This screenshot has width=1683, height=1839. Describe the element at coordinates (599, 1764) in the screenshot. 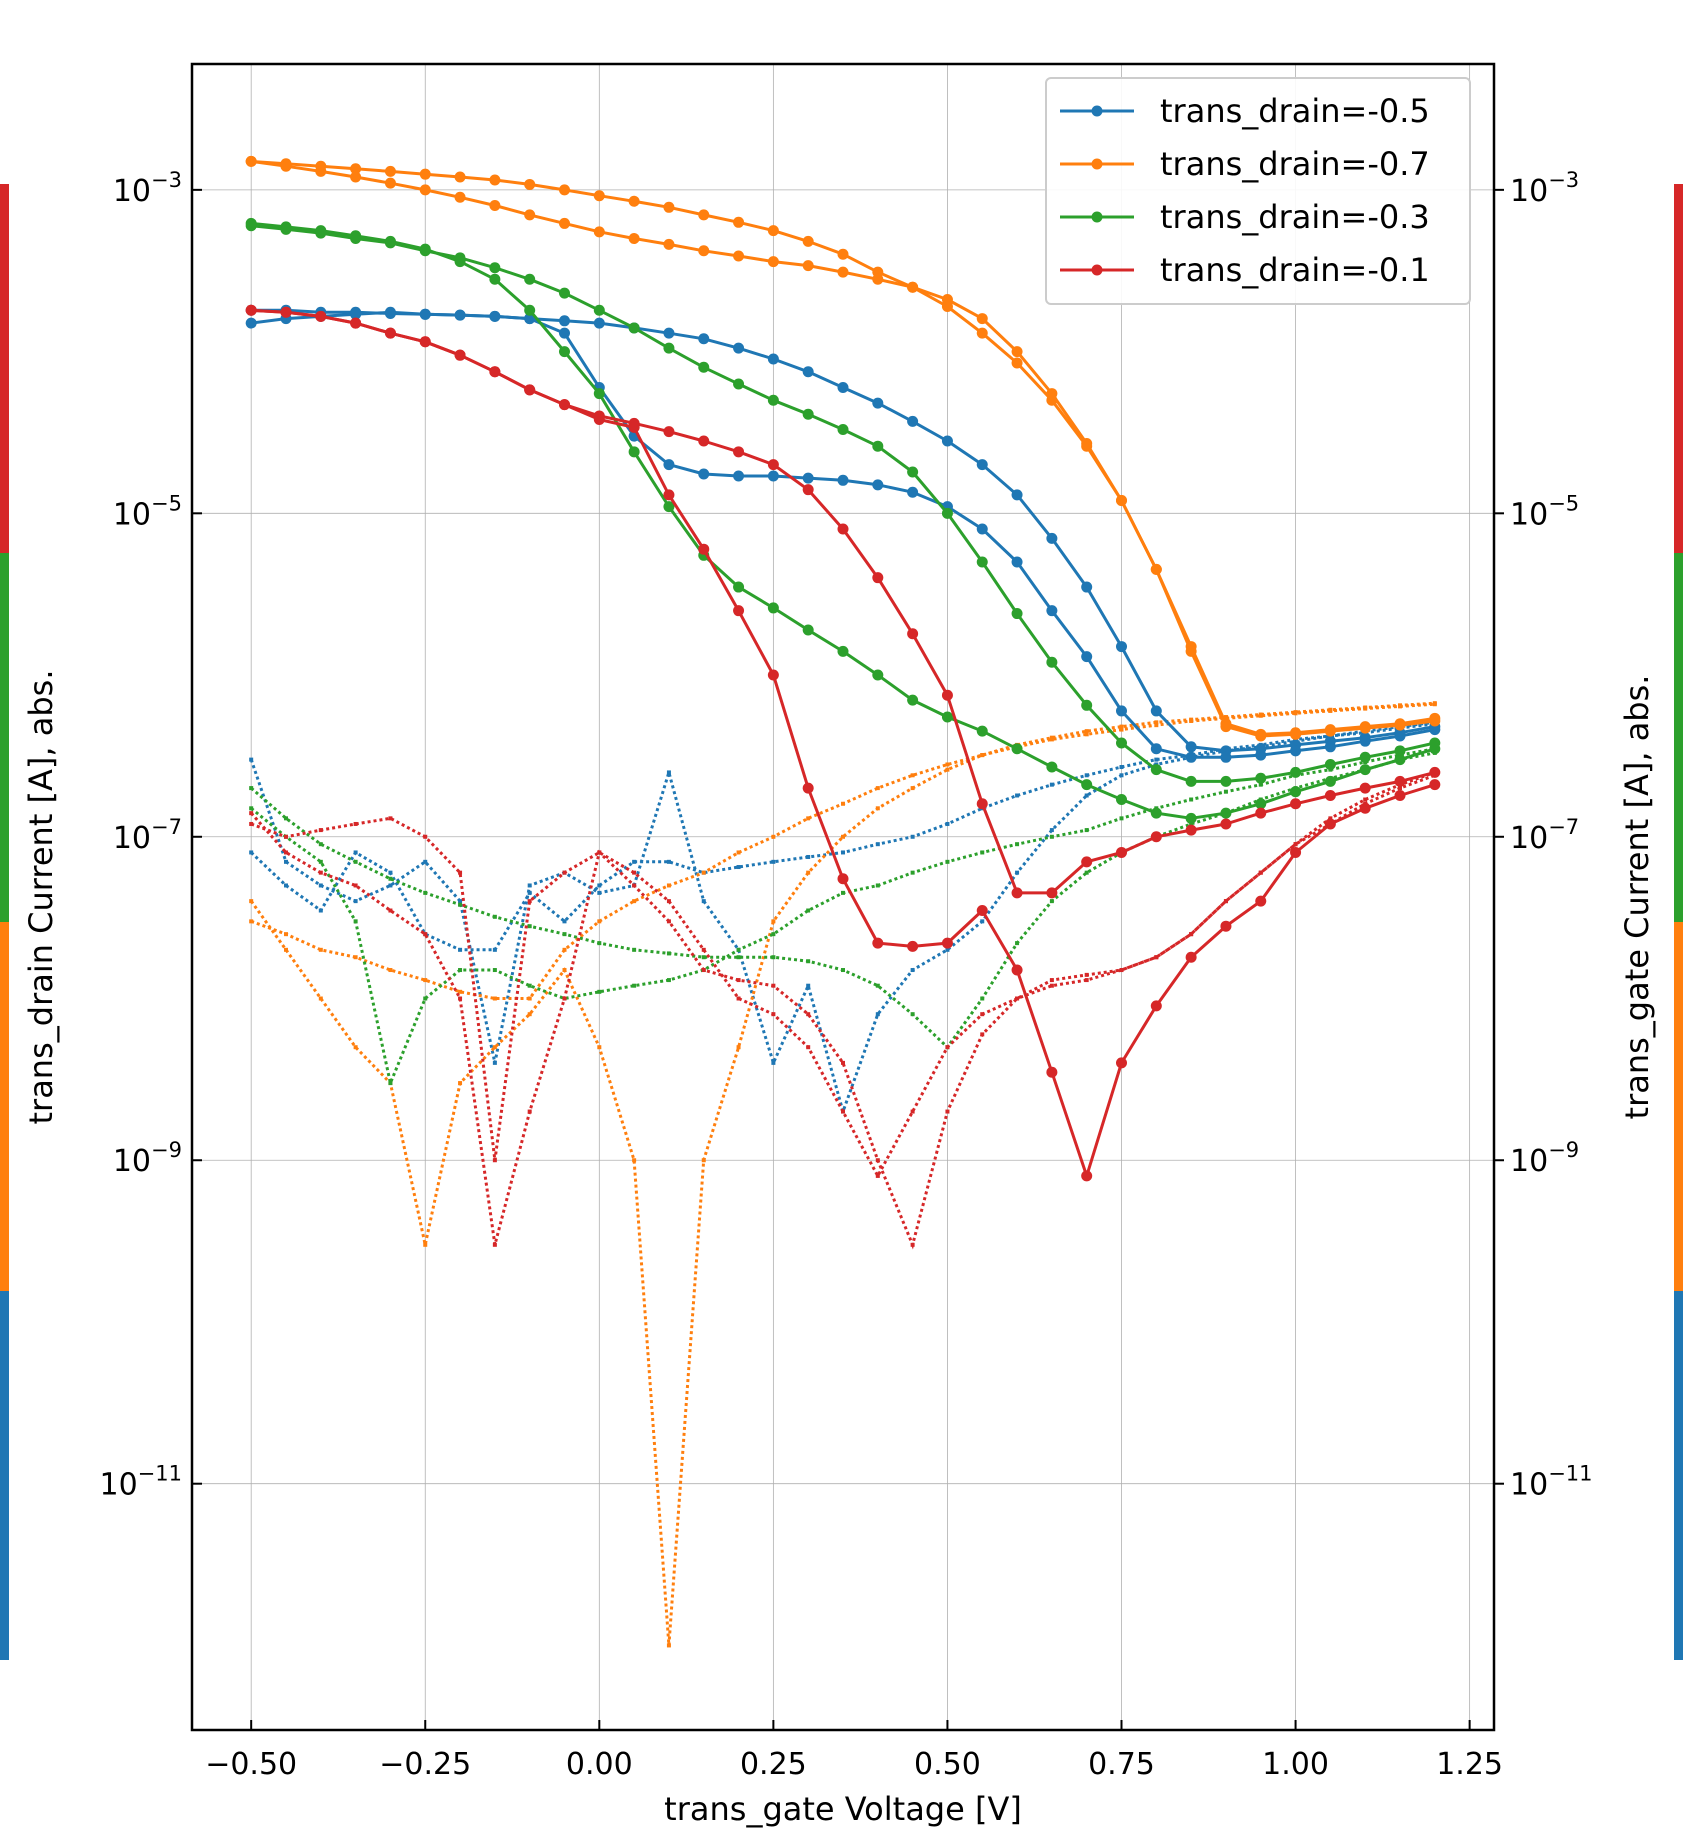

I see `x-tick-label: 0.00` at that location.